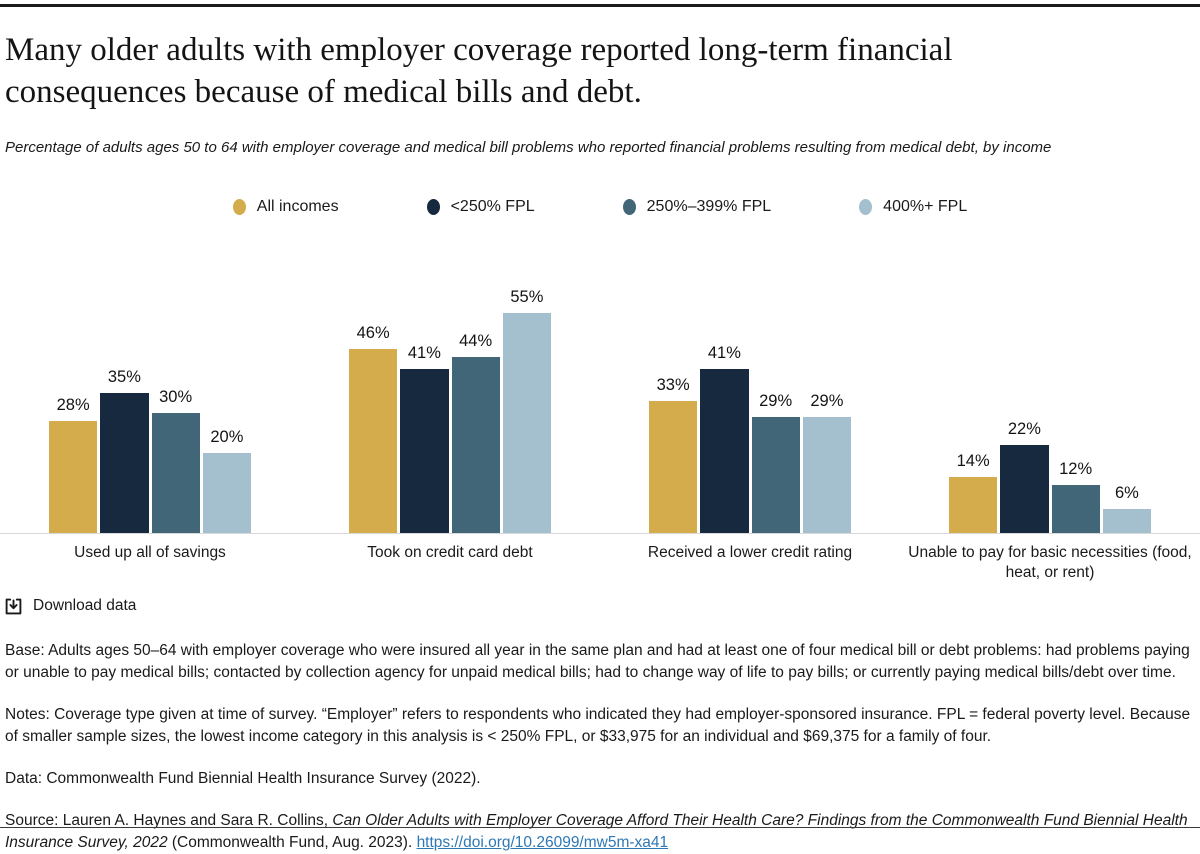 This screenshot has height=854, width=1200. I want to click on category-label-text: Took on credit card debt, so click(450, 553).